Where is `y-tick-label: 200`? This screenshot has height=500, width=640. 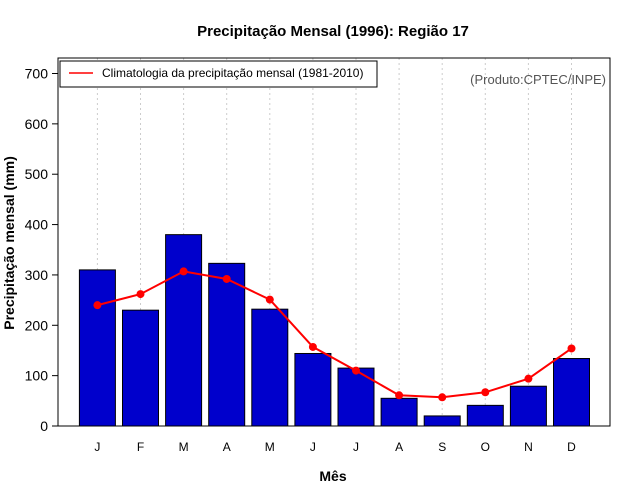 y-tick-label: 200 is located at coordinates (37, 325).